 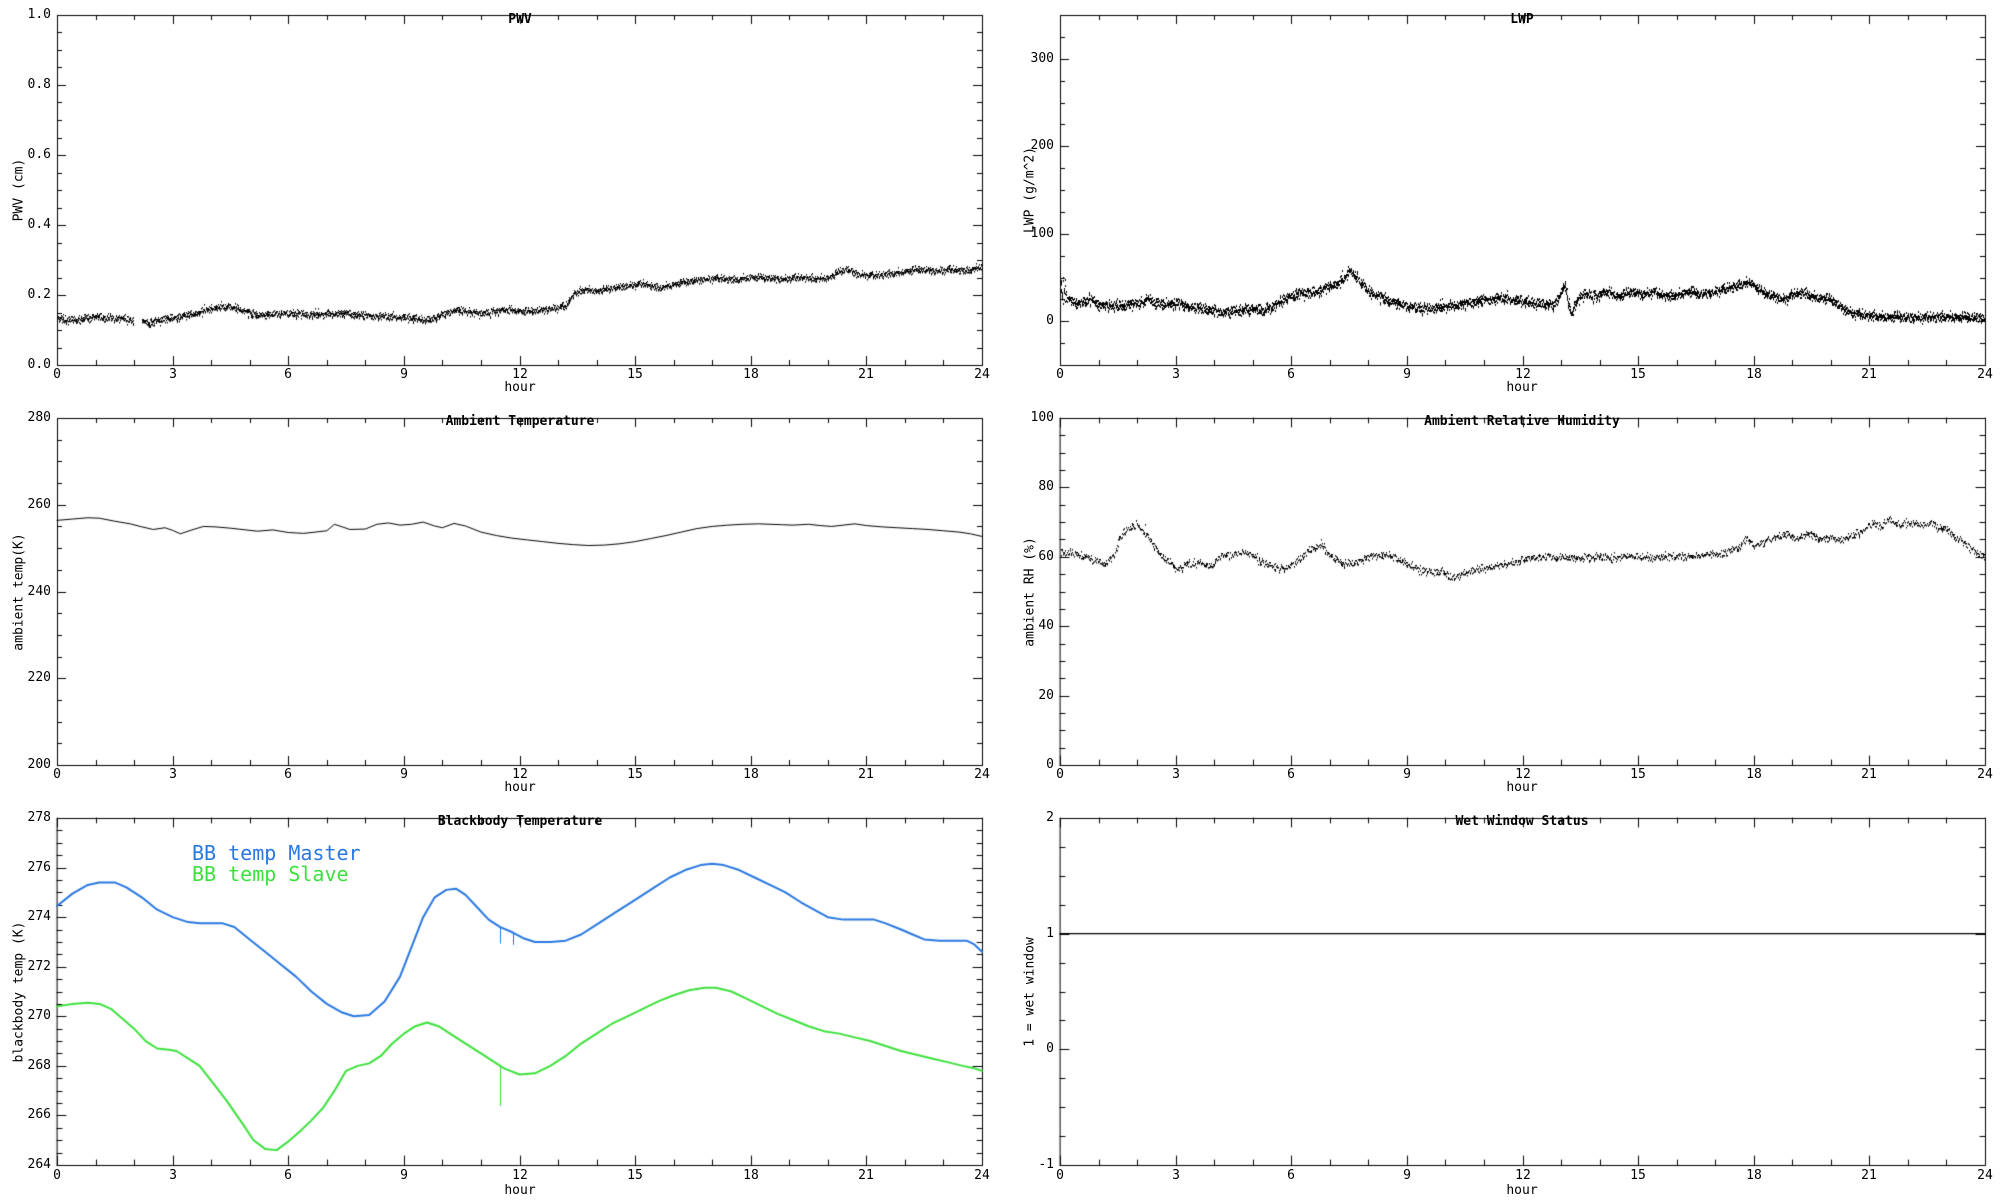 I want to click on y-axis-label-ambient-relative-humidity: ambient RH (%), so click(x=1030, y=592).